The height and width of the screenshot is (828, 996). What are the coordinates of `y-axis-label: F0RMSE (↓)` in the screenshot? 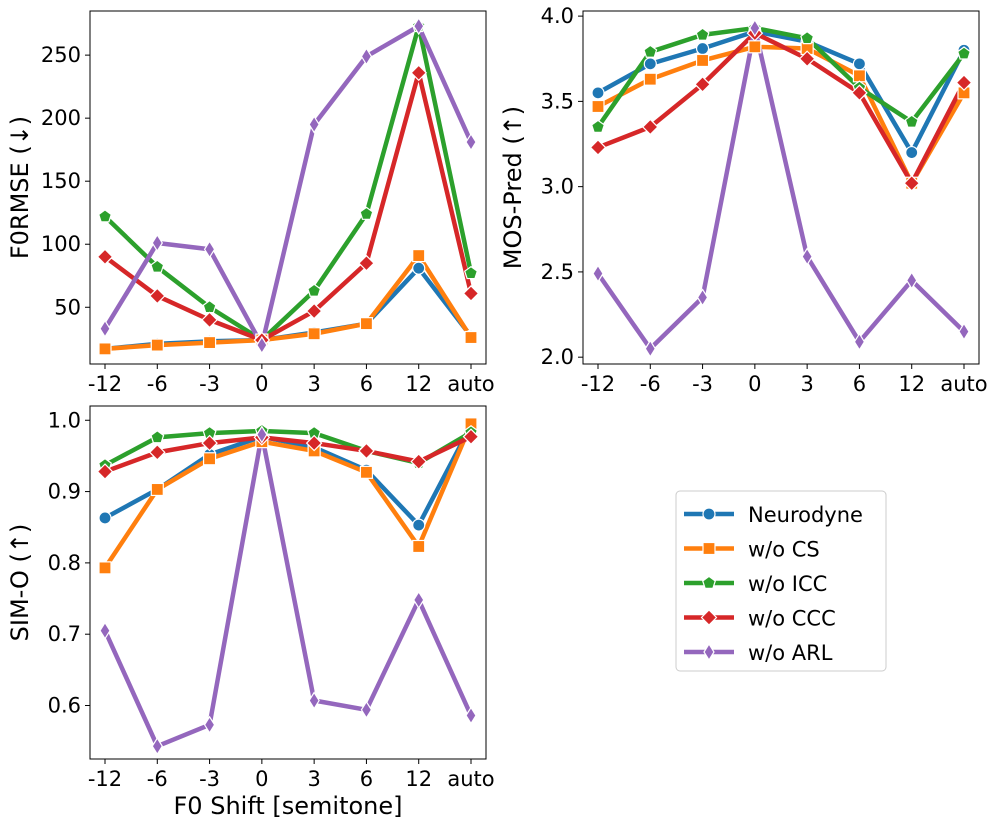 It's located at (20, 187).